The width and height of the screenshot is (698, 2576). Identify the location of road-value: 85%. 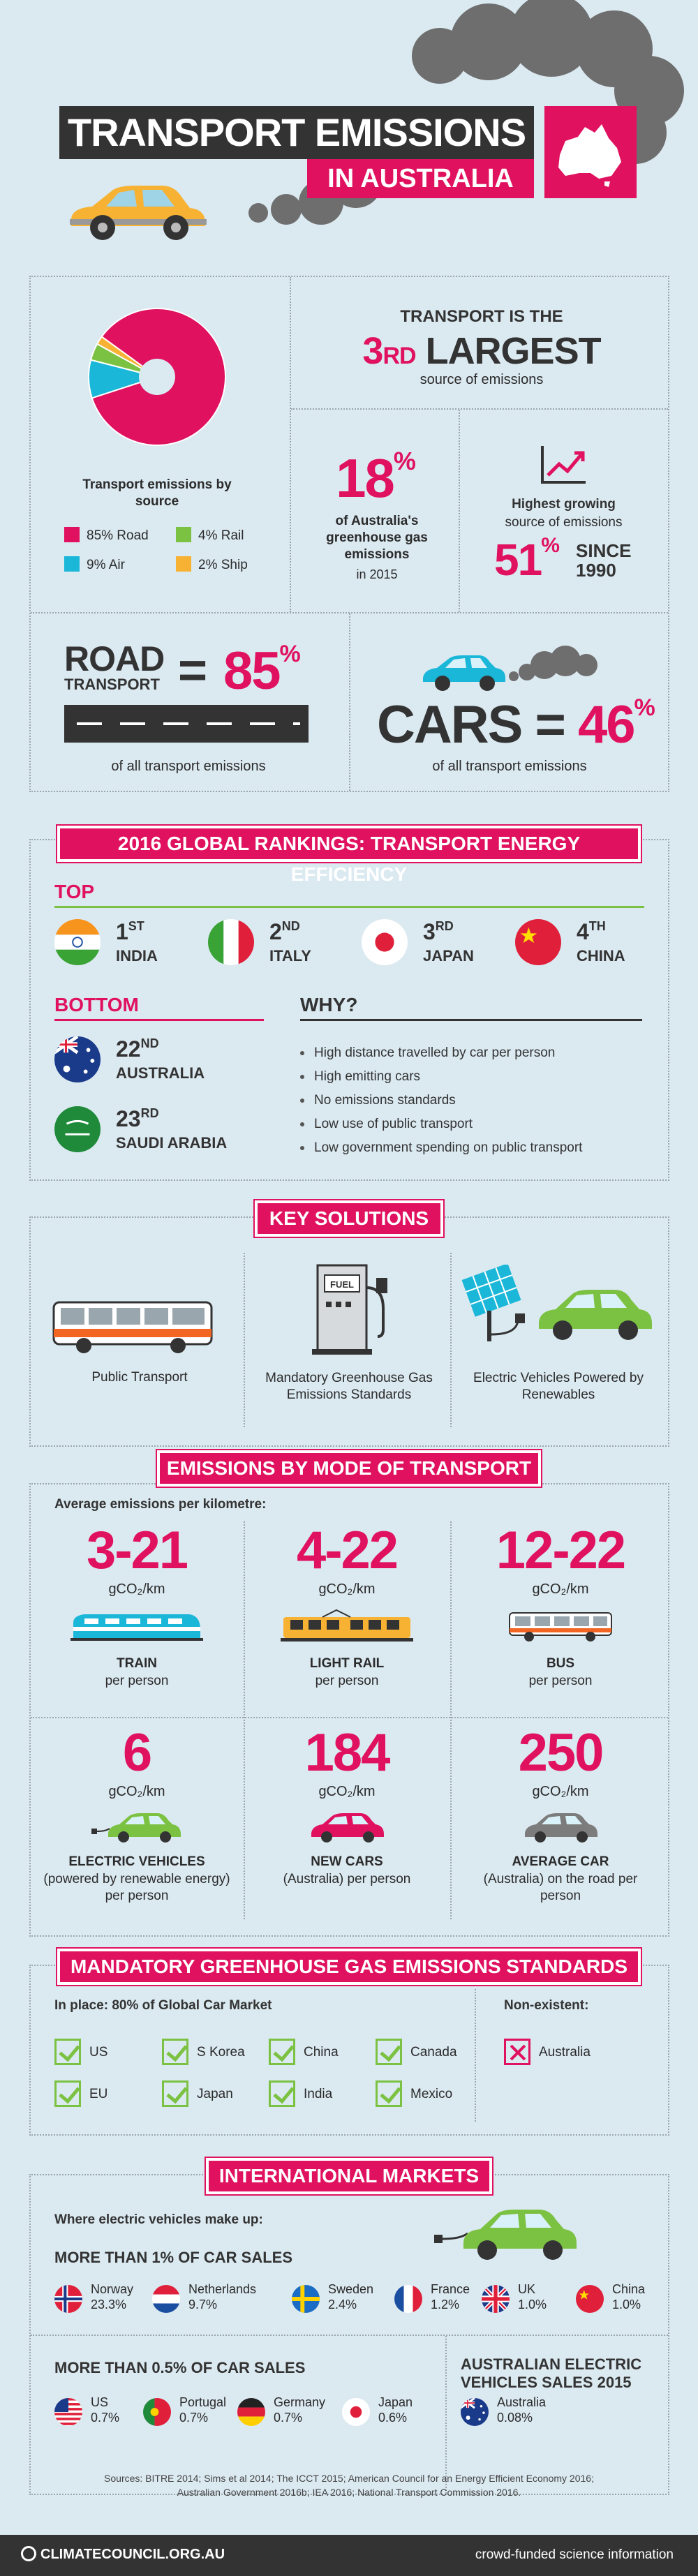
(262, 671).